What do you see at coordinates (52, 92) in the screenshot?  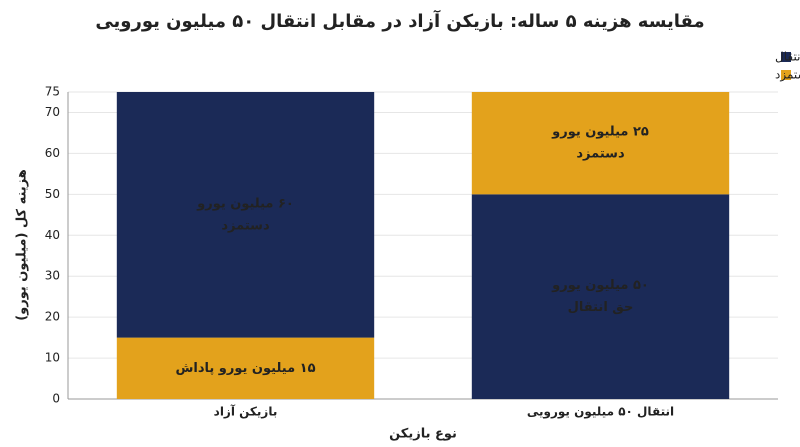 I see `y-tick-label: 75` at bounding box center [52, 92].